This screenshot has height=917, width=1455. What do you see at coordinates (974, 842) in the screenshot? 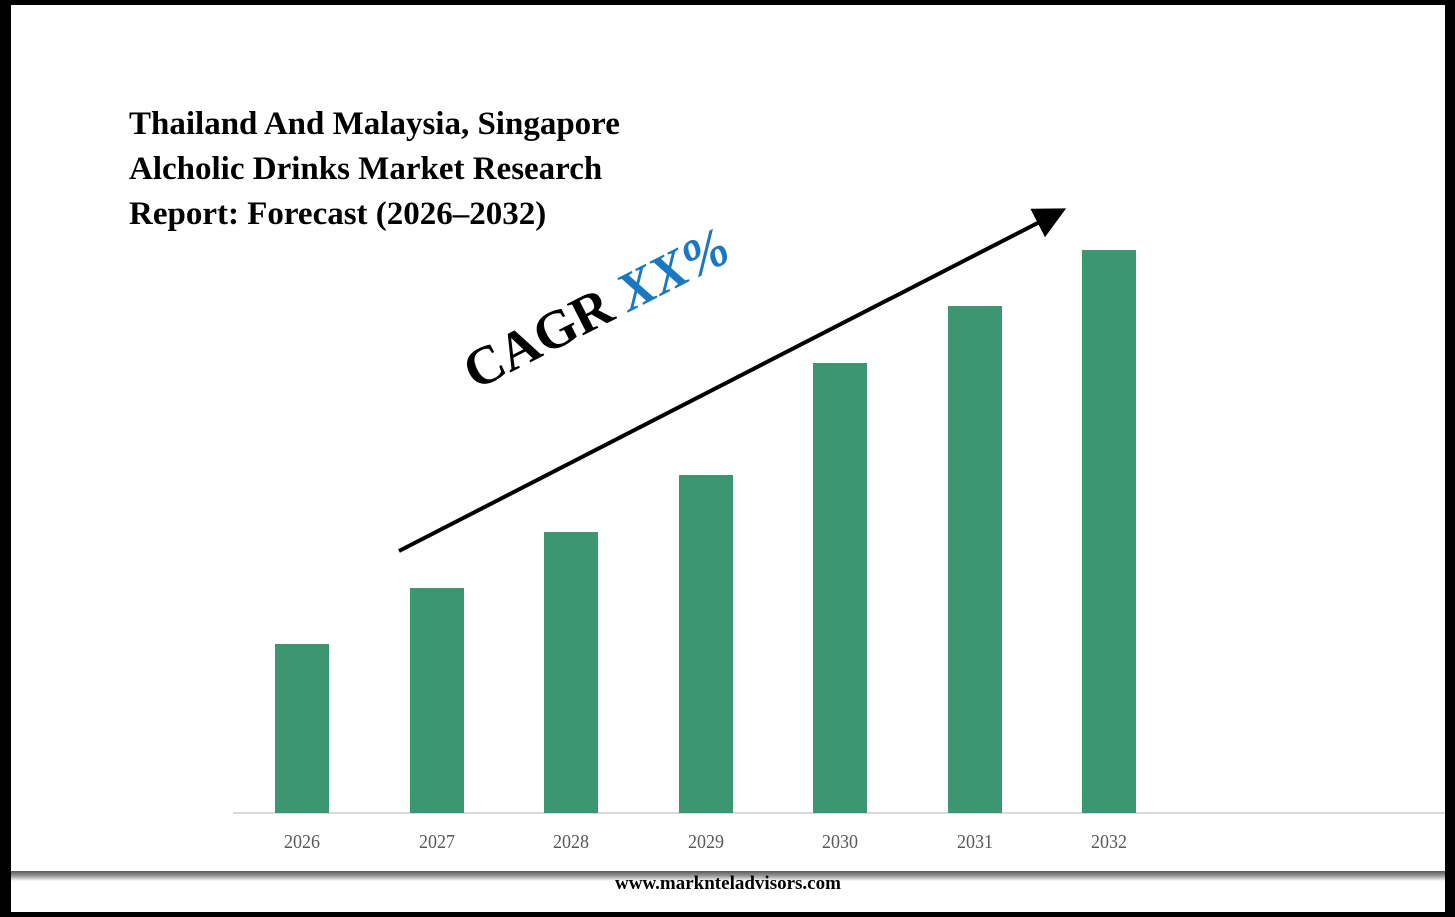
I see `x-tick-label: 2031` at bounding box center [974, 842].